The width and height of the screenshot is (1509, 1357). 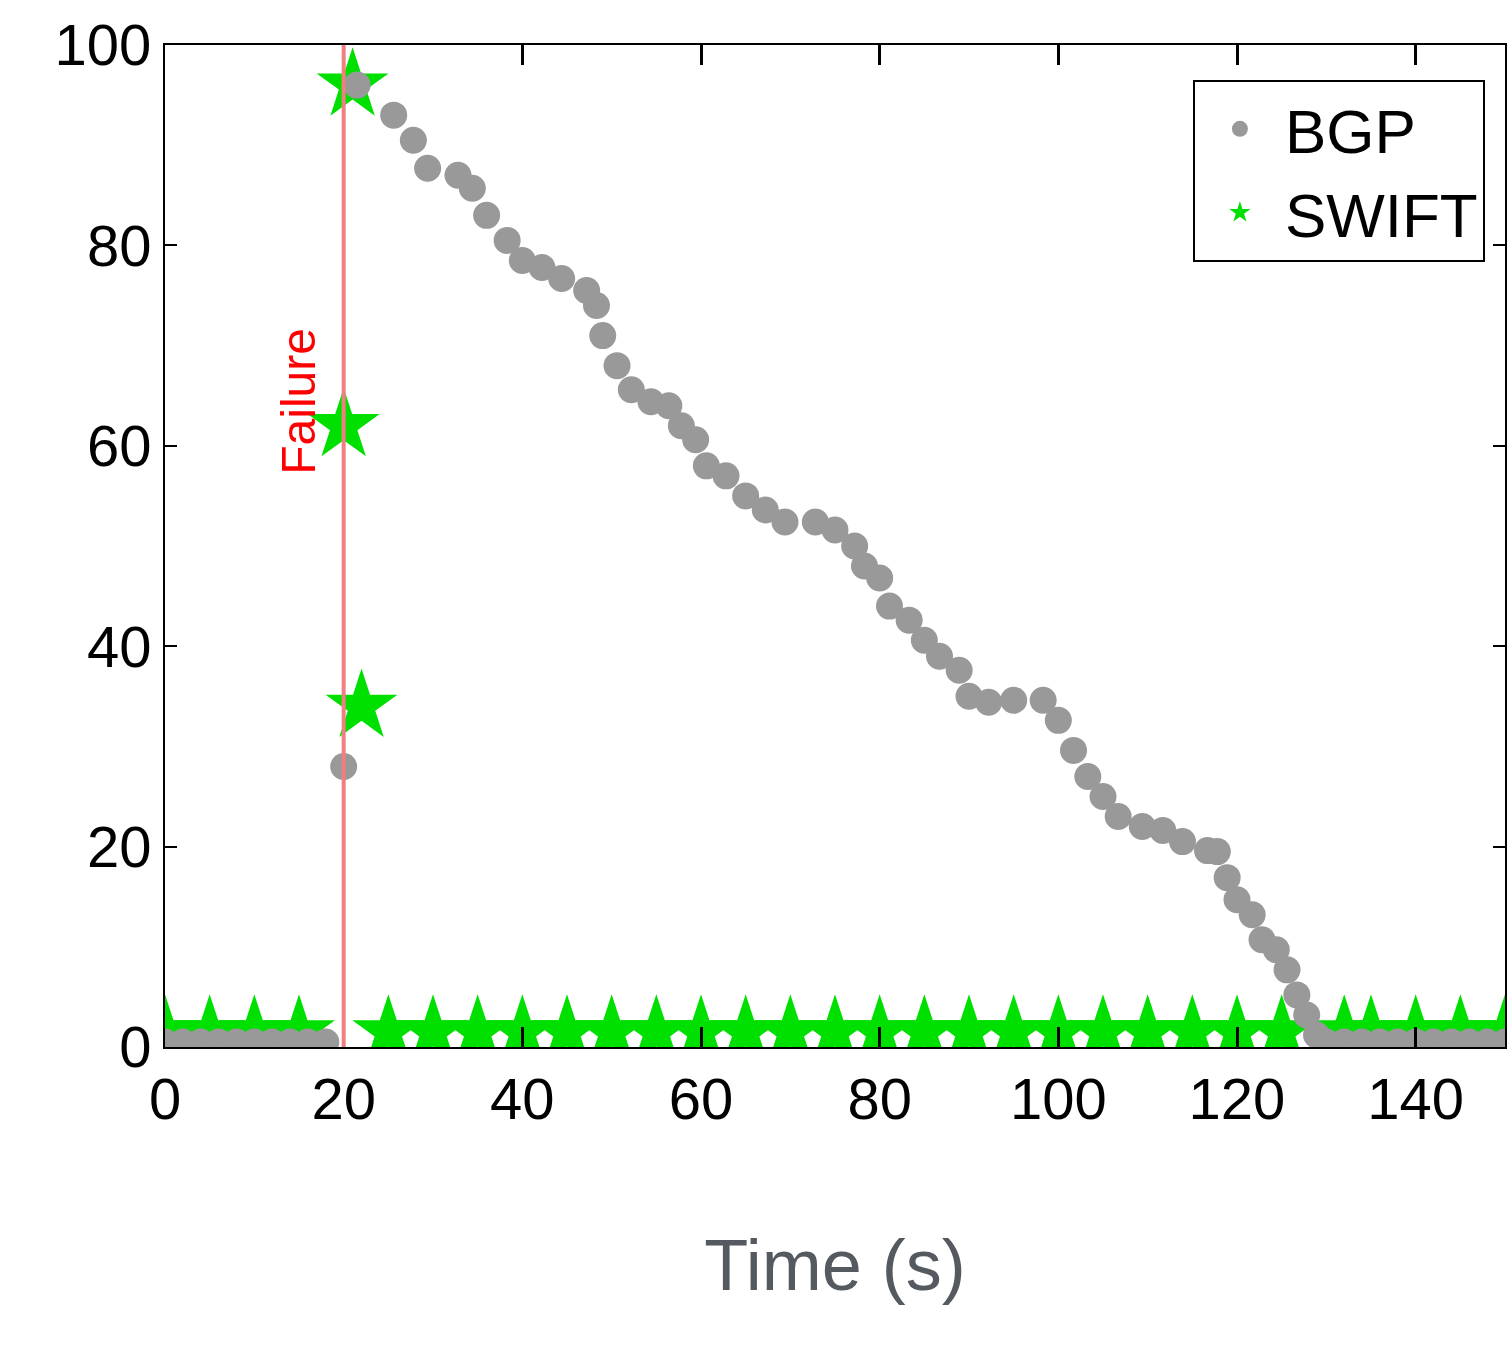 What do you see at coordinates (298, 401) in the screenshot?
I see `ref-line-label: Failure` at bounding box center [298, 401].